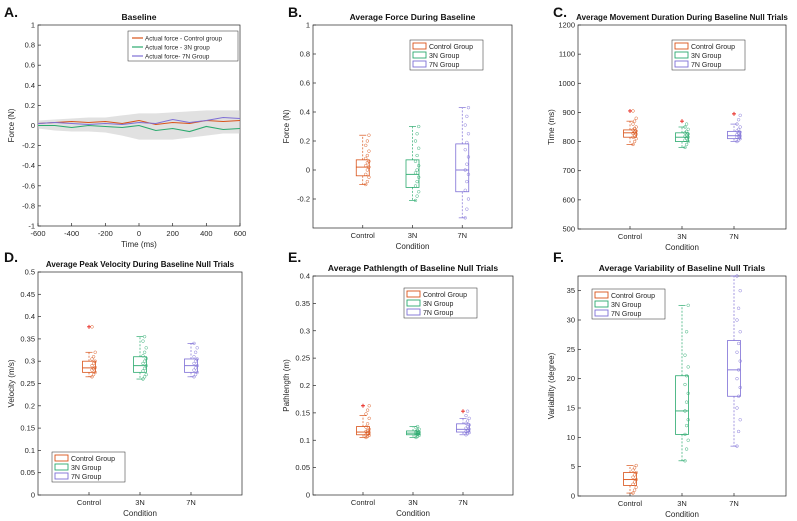 The image size is (797, 521). What do you see at coordinates (302, 467) in the screenshot?
I see `y-tick-label: 0.05` at bounding box center [302, 467].